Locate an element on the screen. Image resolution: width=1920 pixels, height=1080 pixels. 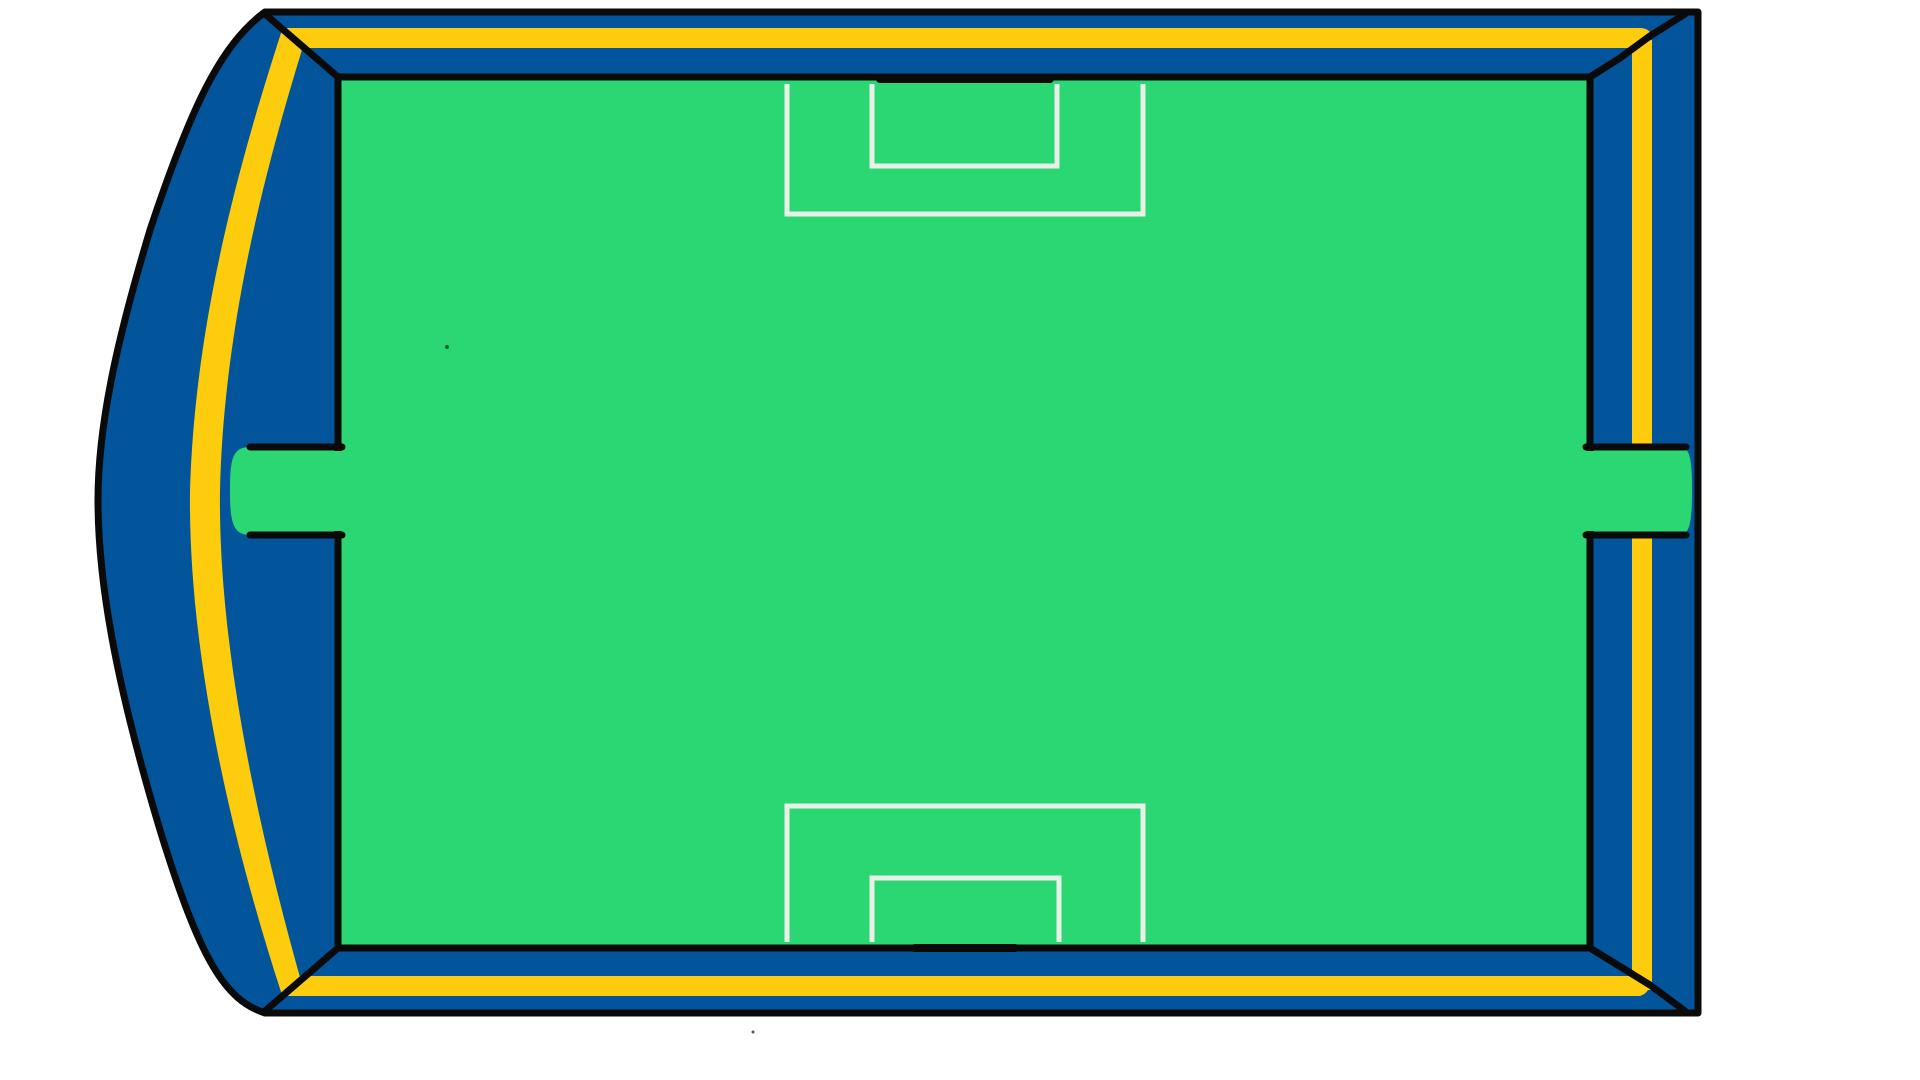
top-goal-area is located at coordinates (965, 150).